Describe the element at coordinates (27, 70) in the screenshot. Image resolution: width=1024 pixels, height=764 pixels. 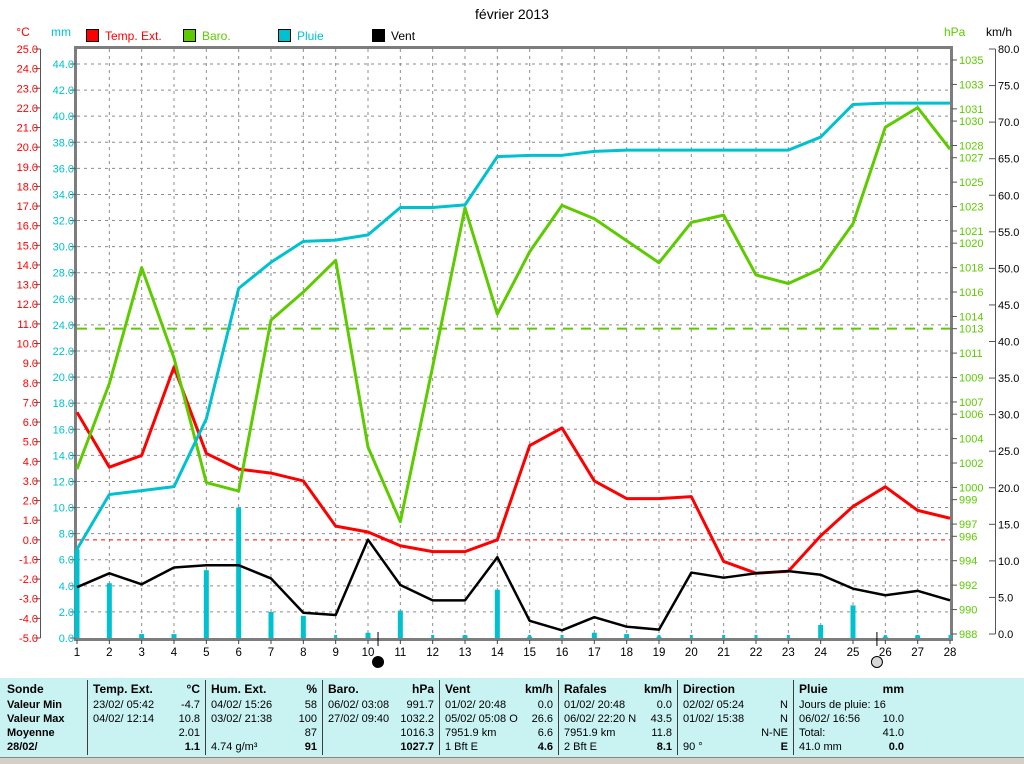
I see `temp-tick-label: 24.0` at that location.